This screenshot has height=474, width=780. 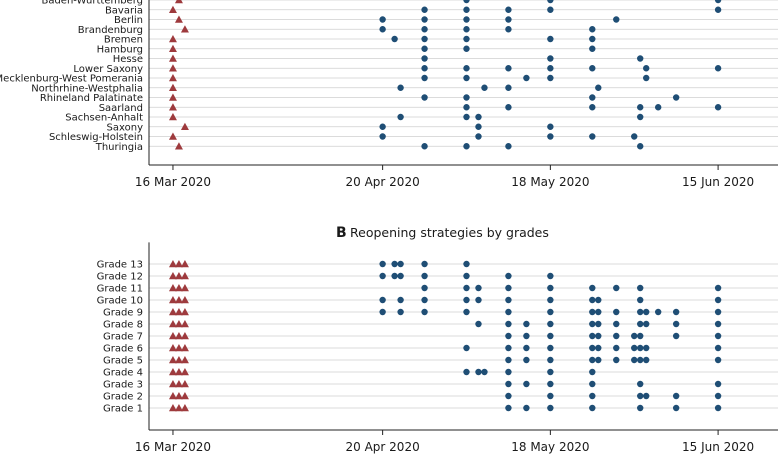 What do you see at coordinates (120, 277) in the screenshot?
I see `grade-label: Grade 12` at bounding box center [120, 277].